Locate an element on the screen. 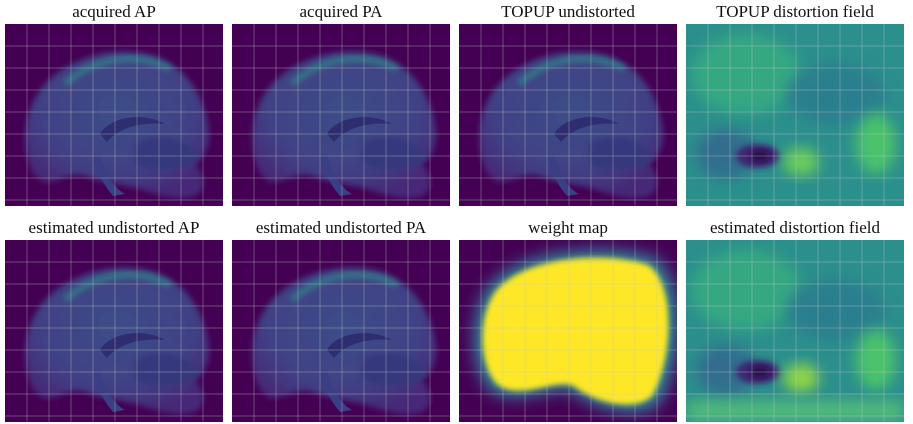 This screenshot has height=424, width=913. field-bottom is located at coordinates (795, 411).